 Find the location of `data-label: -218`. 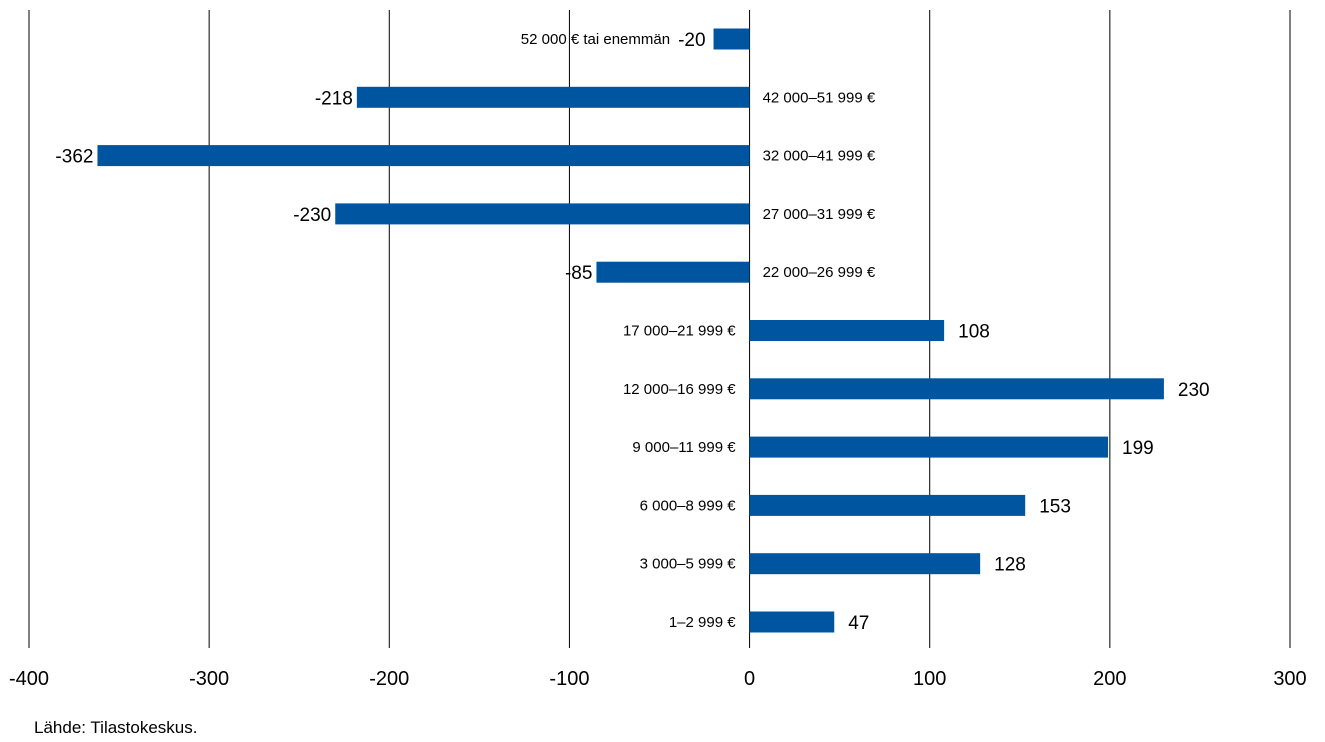

data-label: -218 is located at coordinates (334, 98).